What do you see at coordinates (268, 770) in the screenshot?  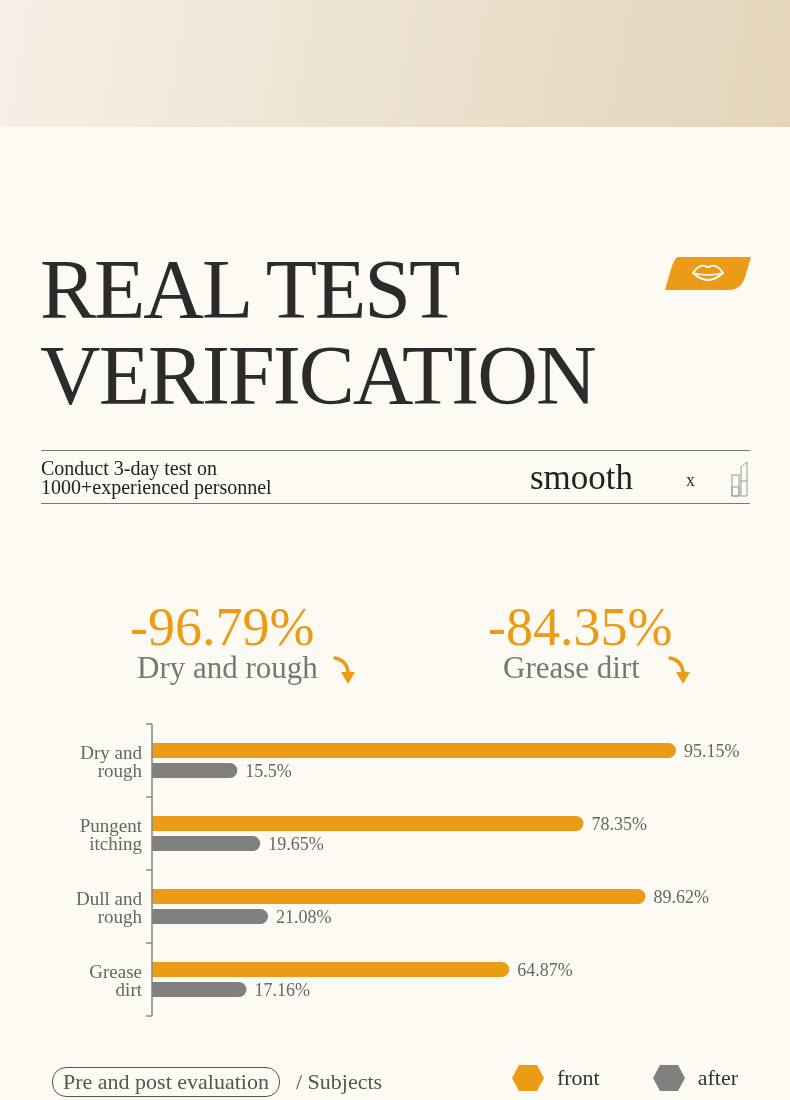 I see `data-label: 15.5%` at bounding box center [268, 770].